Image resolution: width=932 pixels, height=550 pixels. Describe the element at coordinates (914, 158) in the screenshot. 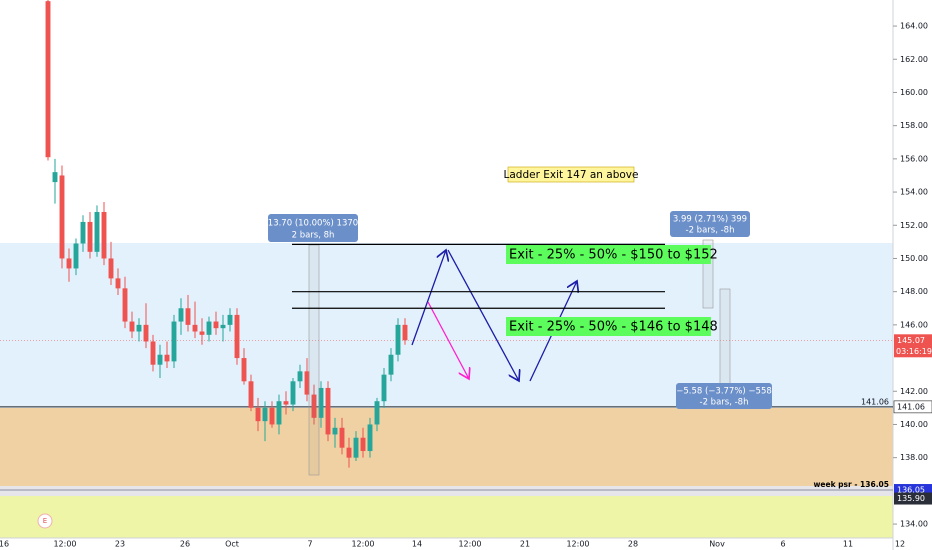

I see `y-tick-label: 156.00` at that location.